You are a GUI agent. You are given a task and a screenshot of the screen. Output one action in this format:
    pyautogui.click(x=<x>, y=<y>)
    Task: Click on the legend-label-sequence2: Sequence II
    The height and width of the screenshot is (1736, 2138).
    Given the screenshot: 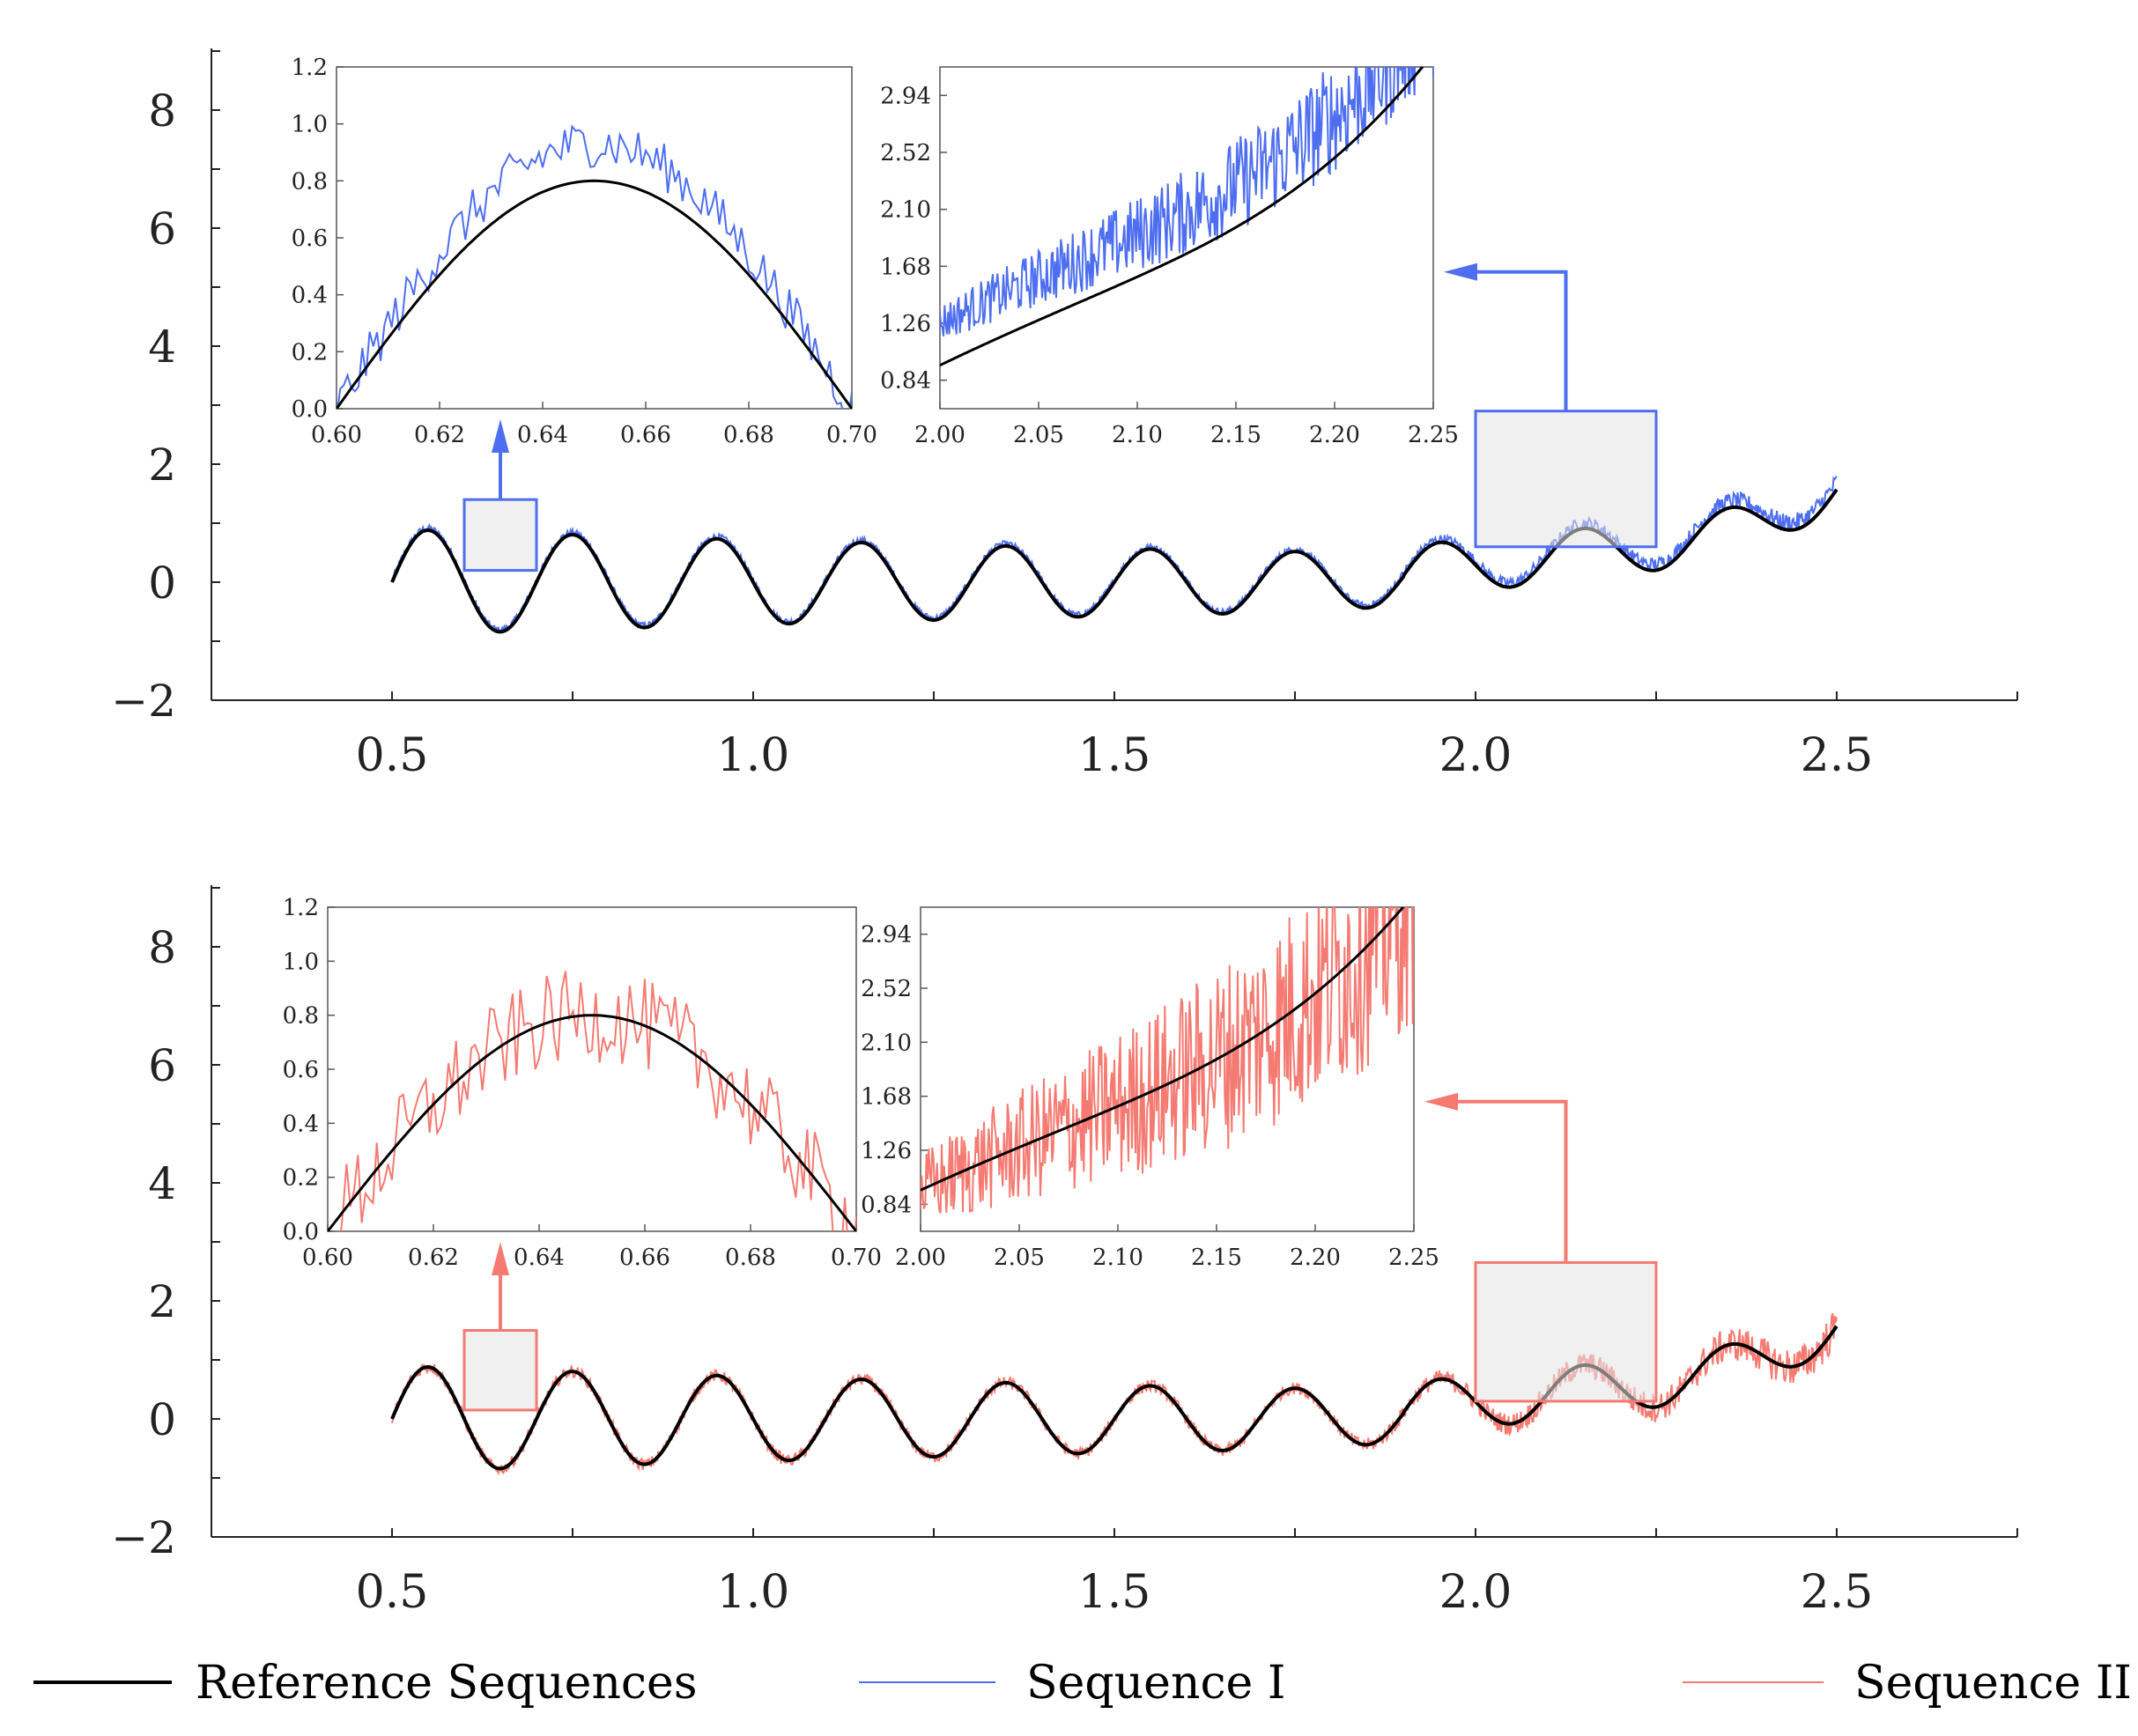 What is the action you would take?
    pyautogui.click(x=1993, y=1683)
    